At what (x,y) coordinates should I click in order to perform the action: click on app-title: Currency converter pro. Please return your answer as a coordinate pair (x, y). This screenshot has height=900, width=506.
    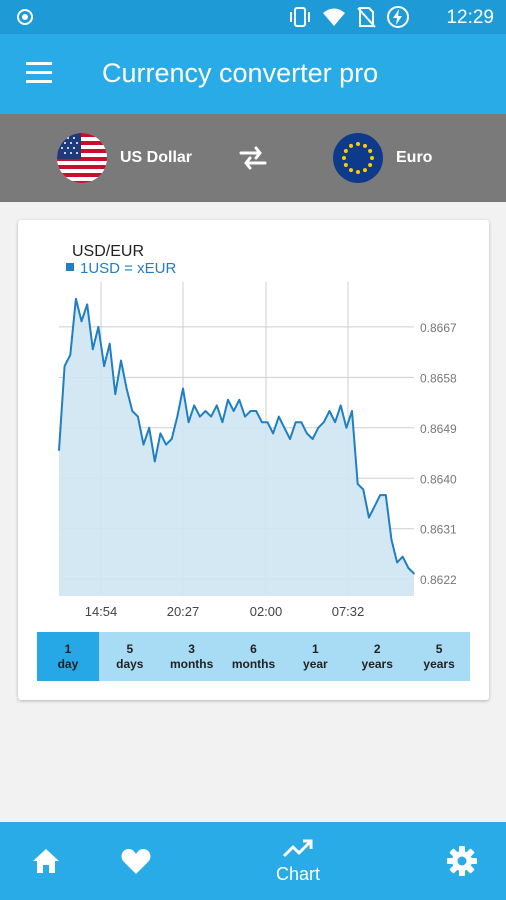
    Looking at the image, I should click on (240, 73).